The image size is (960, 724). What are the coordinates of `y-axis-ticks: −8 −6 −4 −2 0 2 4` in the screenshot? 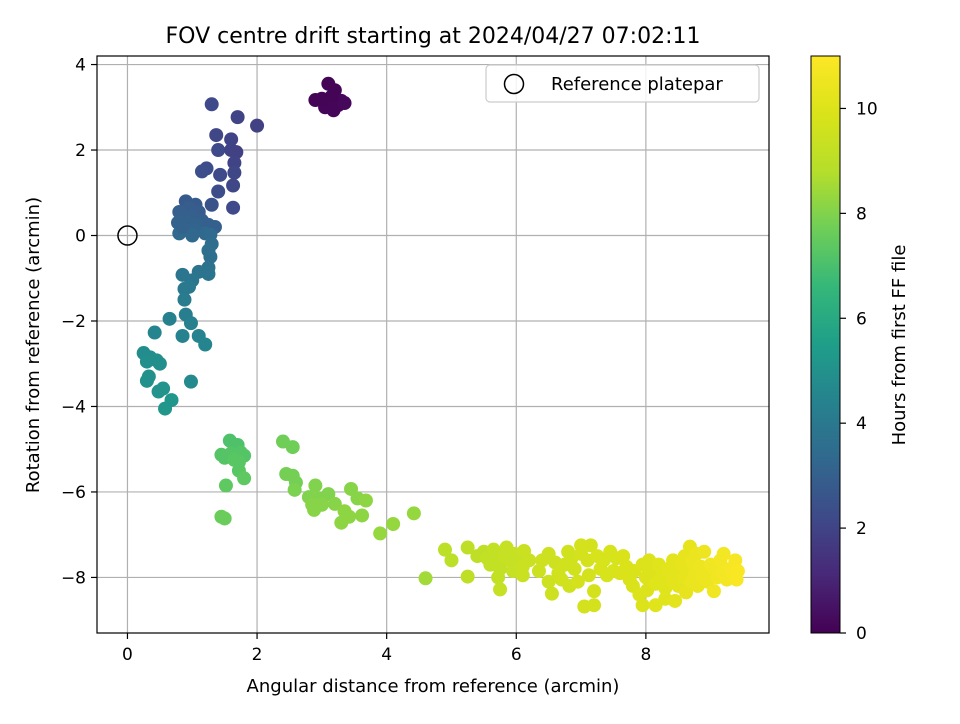 It's located at (79, 322).